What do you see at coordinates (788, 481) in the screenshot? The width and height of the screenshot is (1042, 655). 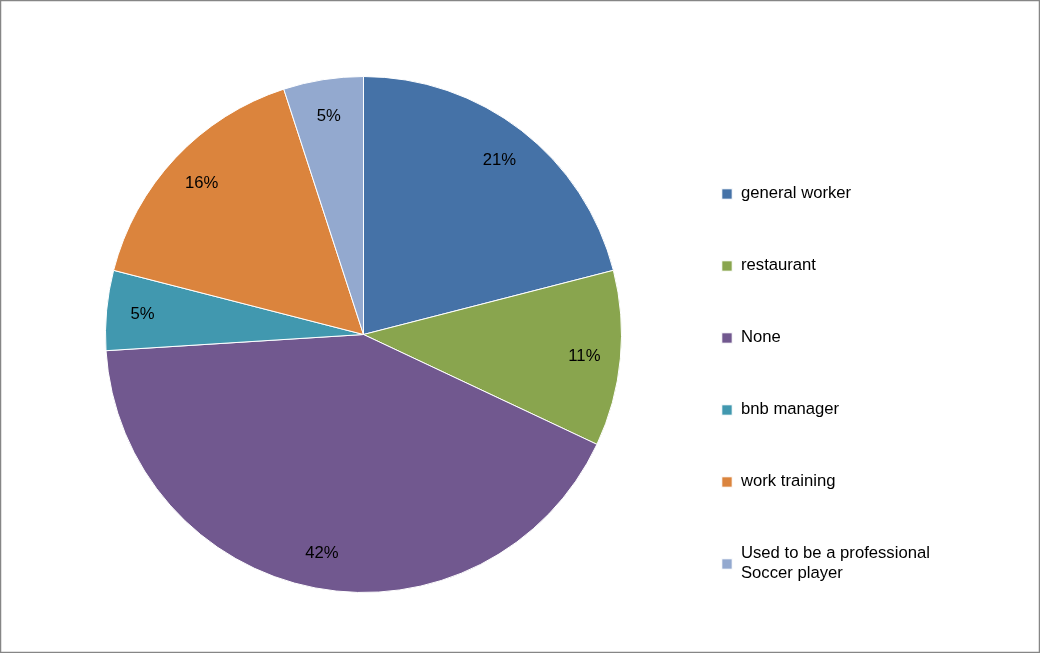 I see `legend-label: work training` at bounding box center [788, 481].